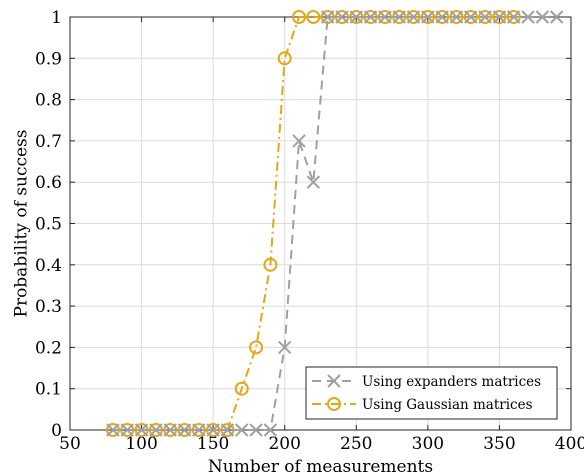 The width and height of the screenshot is (584, 475). What do you see at coordinates (48, 266) in the screenshot?
I see `y-tick-label: 0.4` at bounding box center [48, 266].